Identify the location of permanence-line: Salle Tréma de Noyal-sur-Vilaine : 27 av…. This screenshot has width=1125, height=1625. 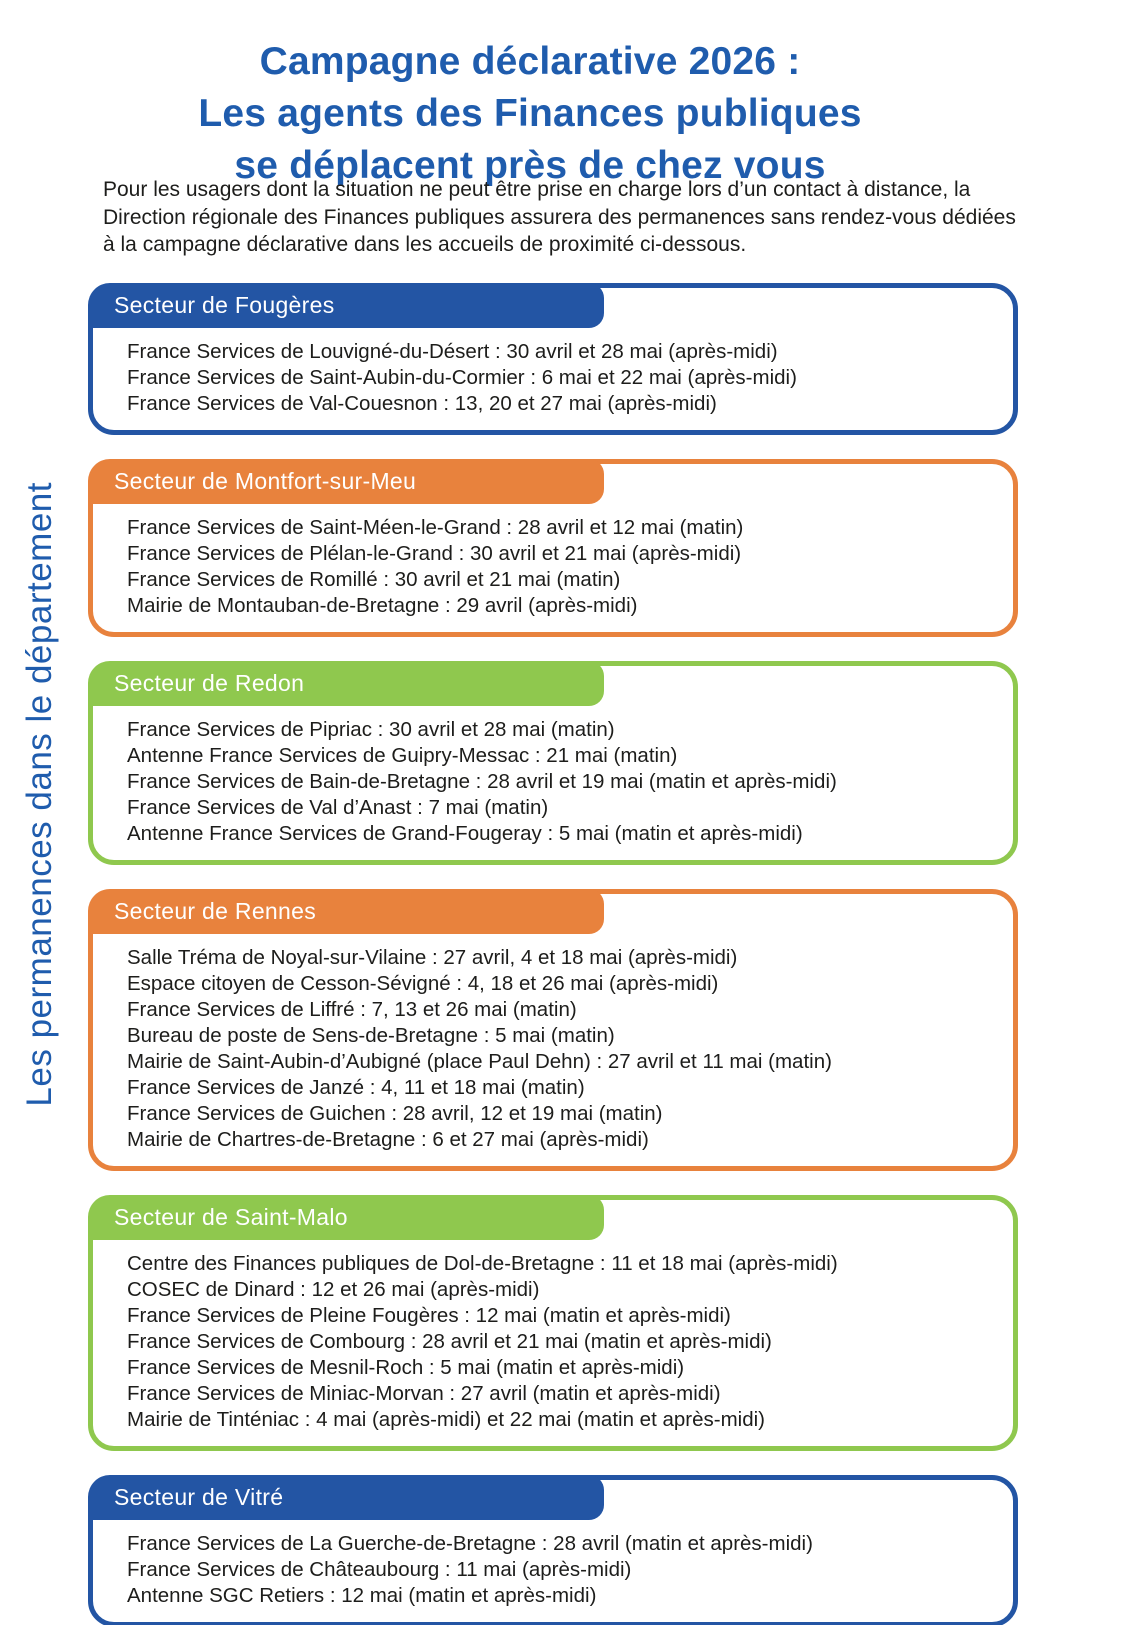
(432, 957).